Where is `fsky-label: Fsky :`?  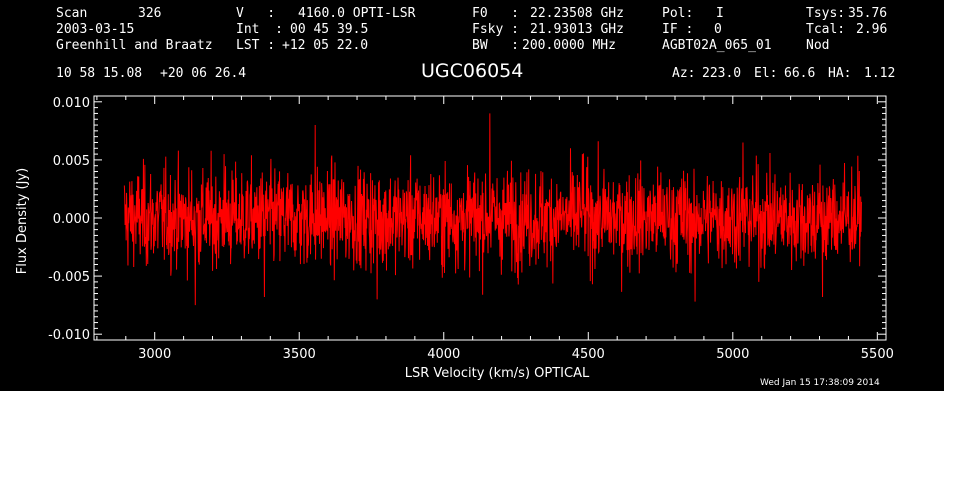
fsky-label: Fsky : is located at coordinates (495, 29).